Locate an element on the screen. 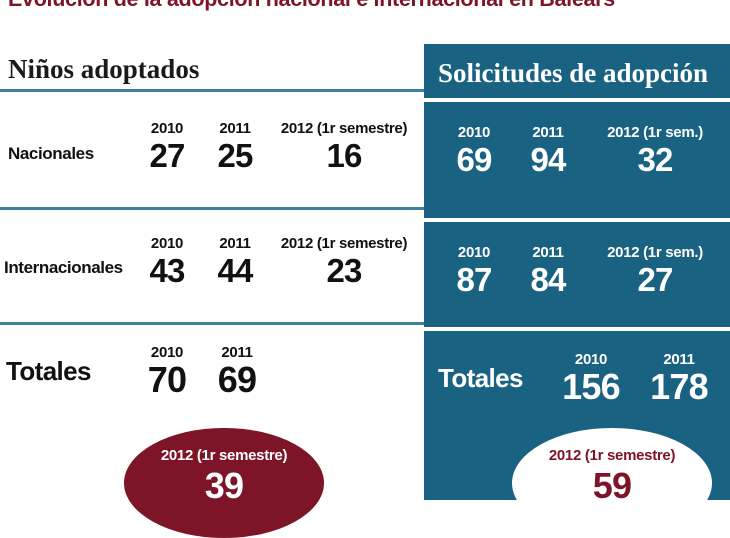  cell-solicitudes-nacionales-2010: 2010 69 is located at coordinates (474, 151).